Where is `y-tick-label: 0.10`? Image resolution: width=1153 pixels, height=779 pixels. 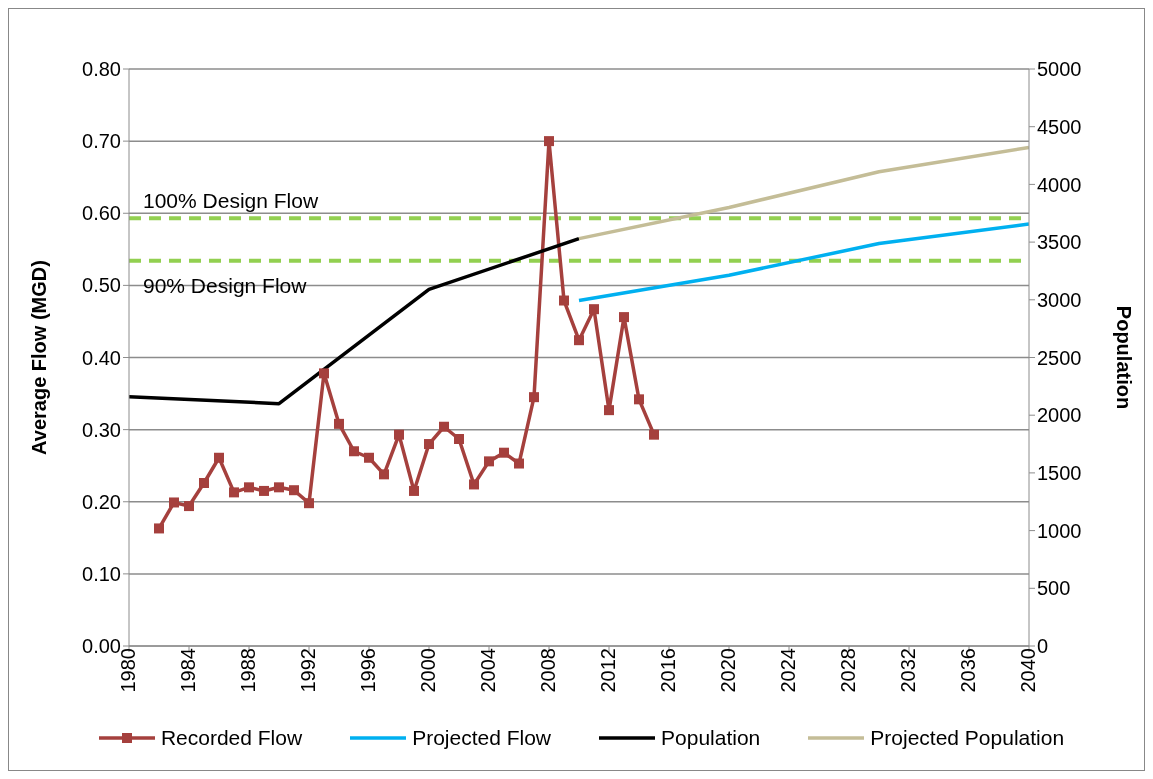
y-tick-label: 0.10 is located at coordinates (101, 573).